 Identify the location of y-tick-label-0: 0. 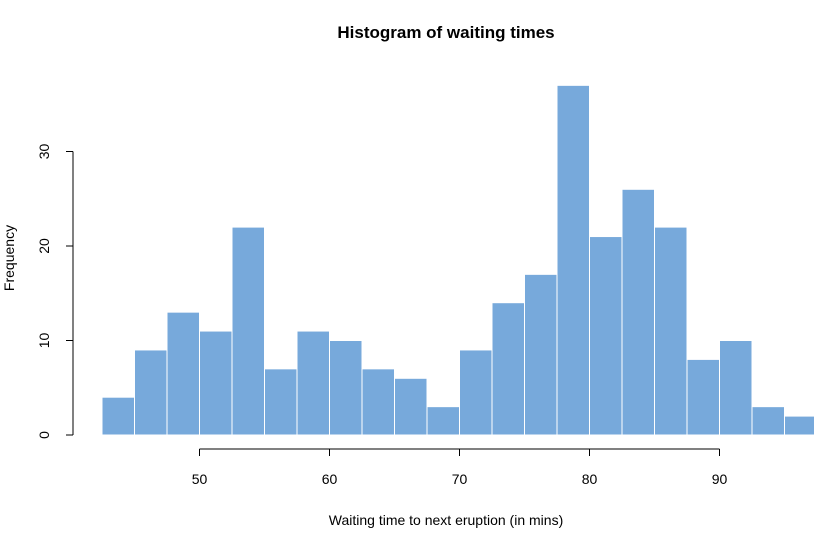
(44, 435).